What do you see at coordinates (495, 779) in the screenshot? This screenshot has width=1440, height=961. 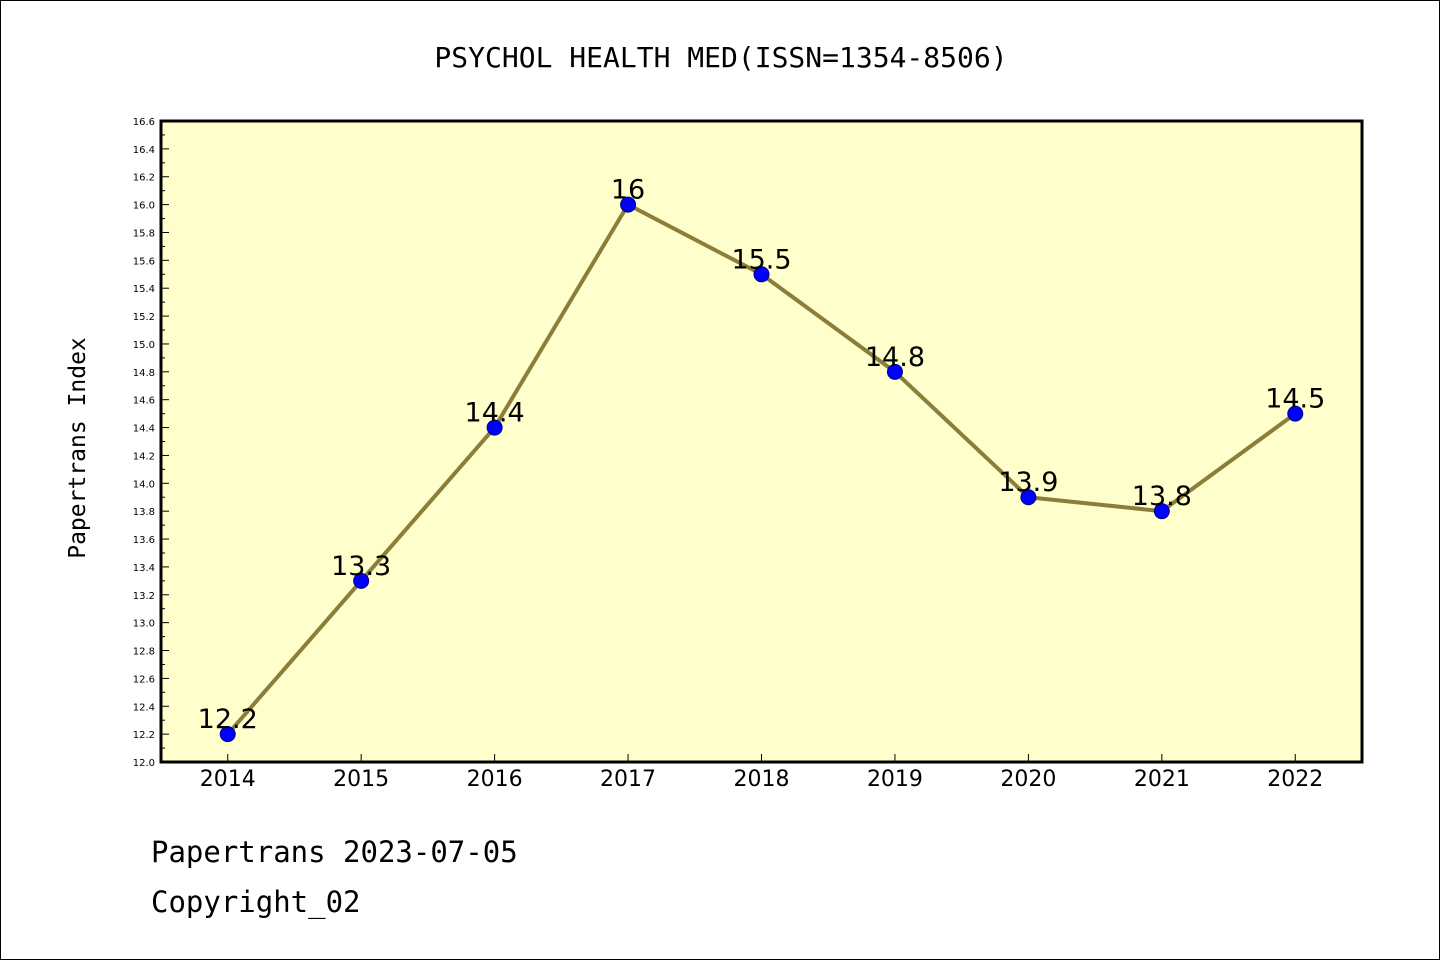 I see `x-tick-label: 2016` at bounding box center [495, 779].